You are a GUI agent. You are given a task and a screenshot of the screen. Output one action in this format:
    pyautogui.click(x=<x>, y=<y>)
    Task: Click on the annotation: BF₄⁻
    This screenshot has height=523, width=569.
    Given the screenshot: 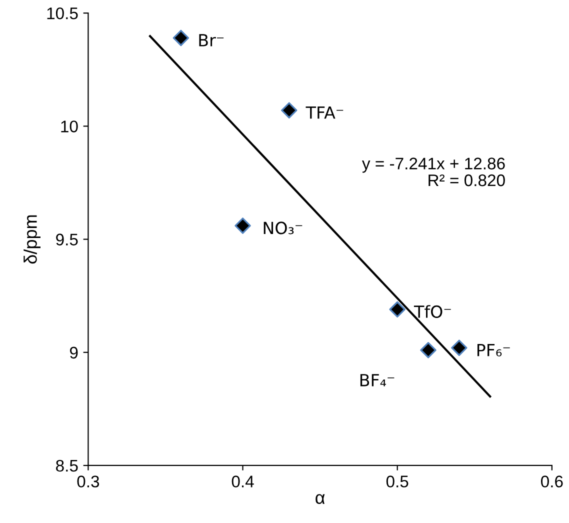 What is the action you would take?
    pyautogui.click(x=377, y=380)
    